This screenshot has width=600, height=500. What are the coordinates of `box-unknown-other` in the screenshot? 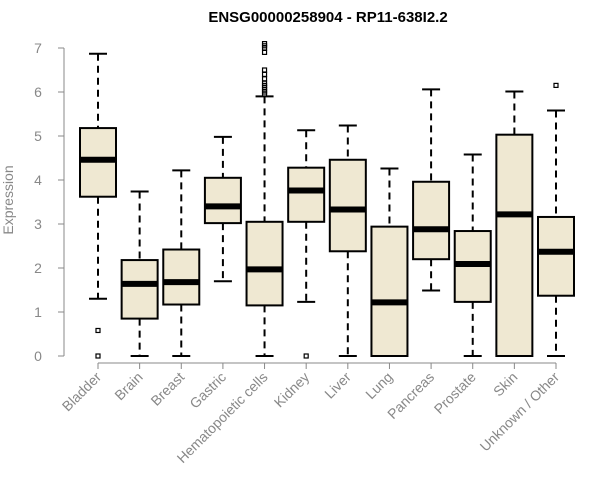 It's located at (556, 219).